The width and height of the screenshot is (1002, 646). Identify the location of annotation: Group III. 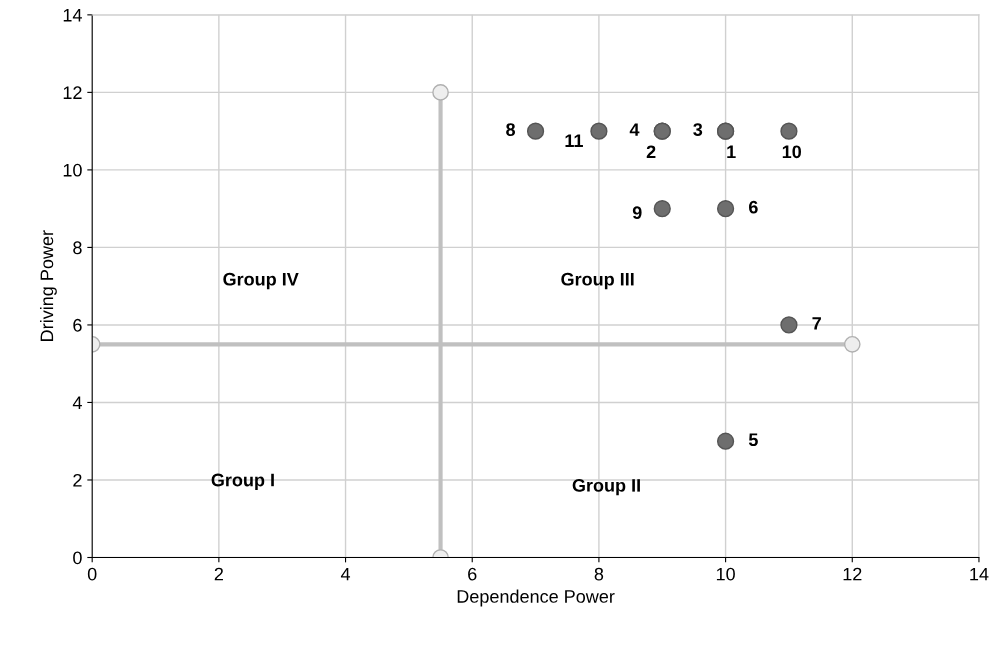
(597, 281).